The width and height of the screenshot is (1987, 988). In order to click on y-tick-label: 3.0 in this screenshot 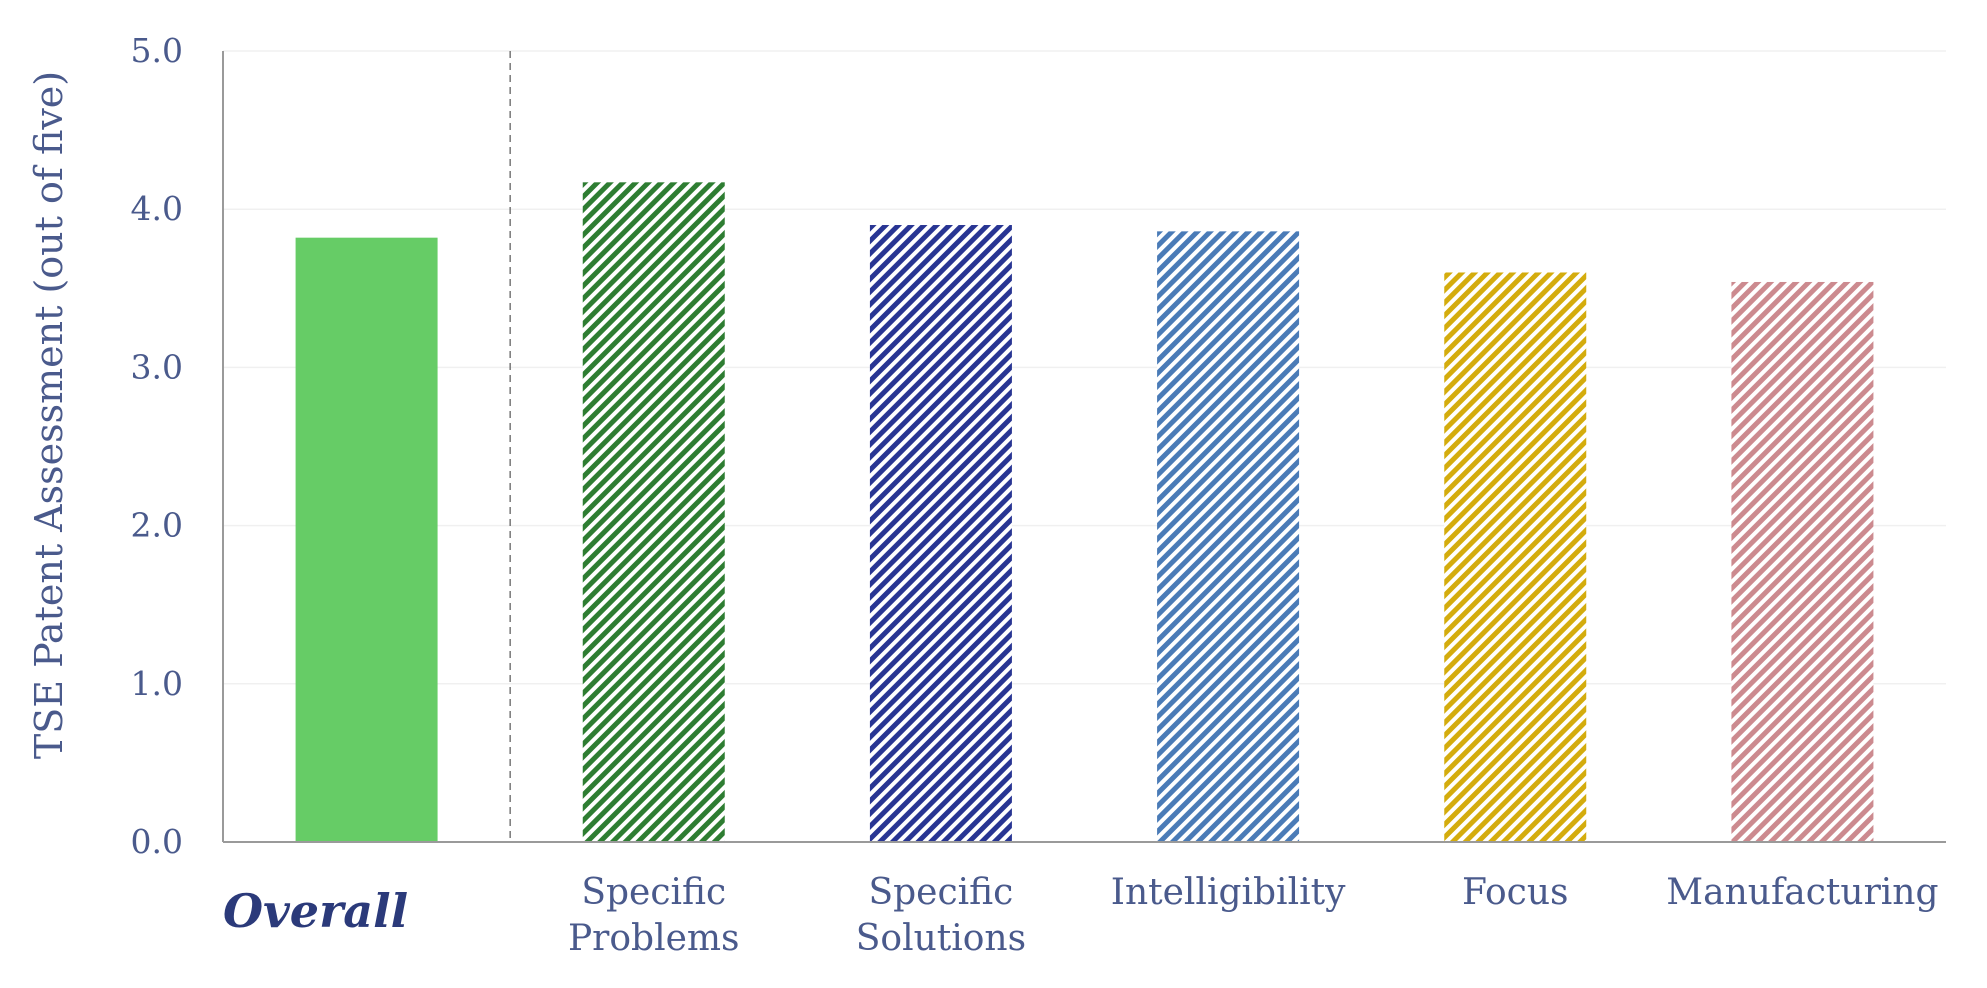, I will do `click(157, 366)`.